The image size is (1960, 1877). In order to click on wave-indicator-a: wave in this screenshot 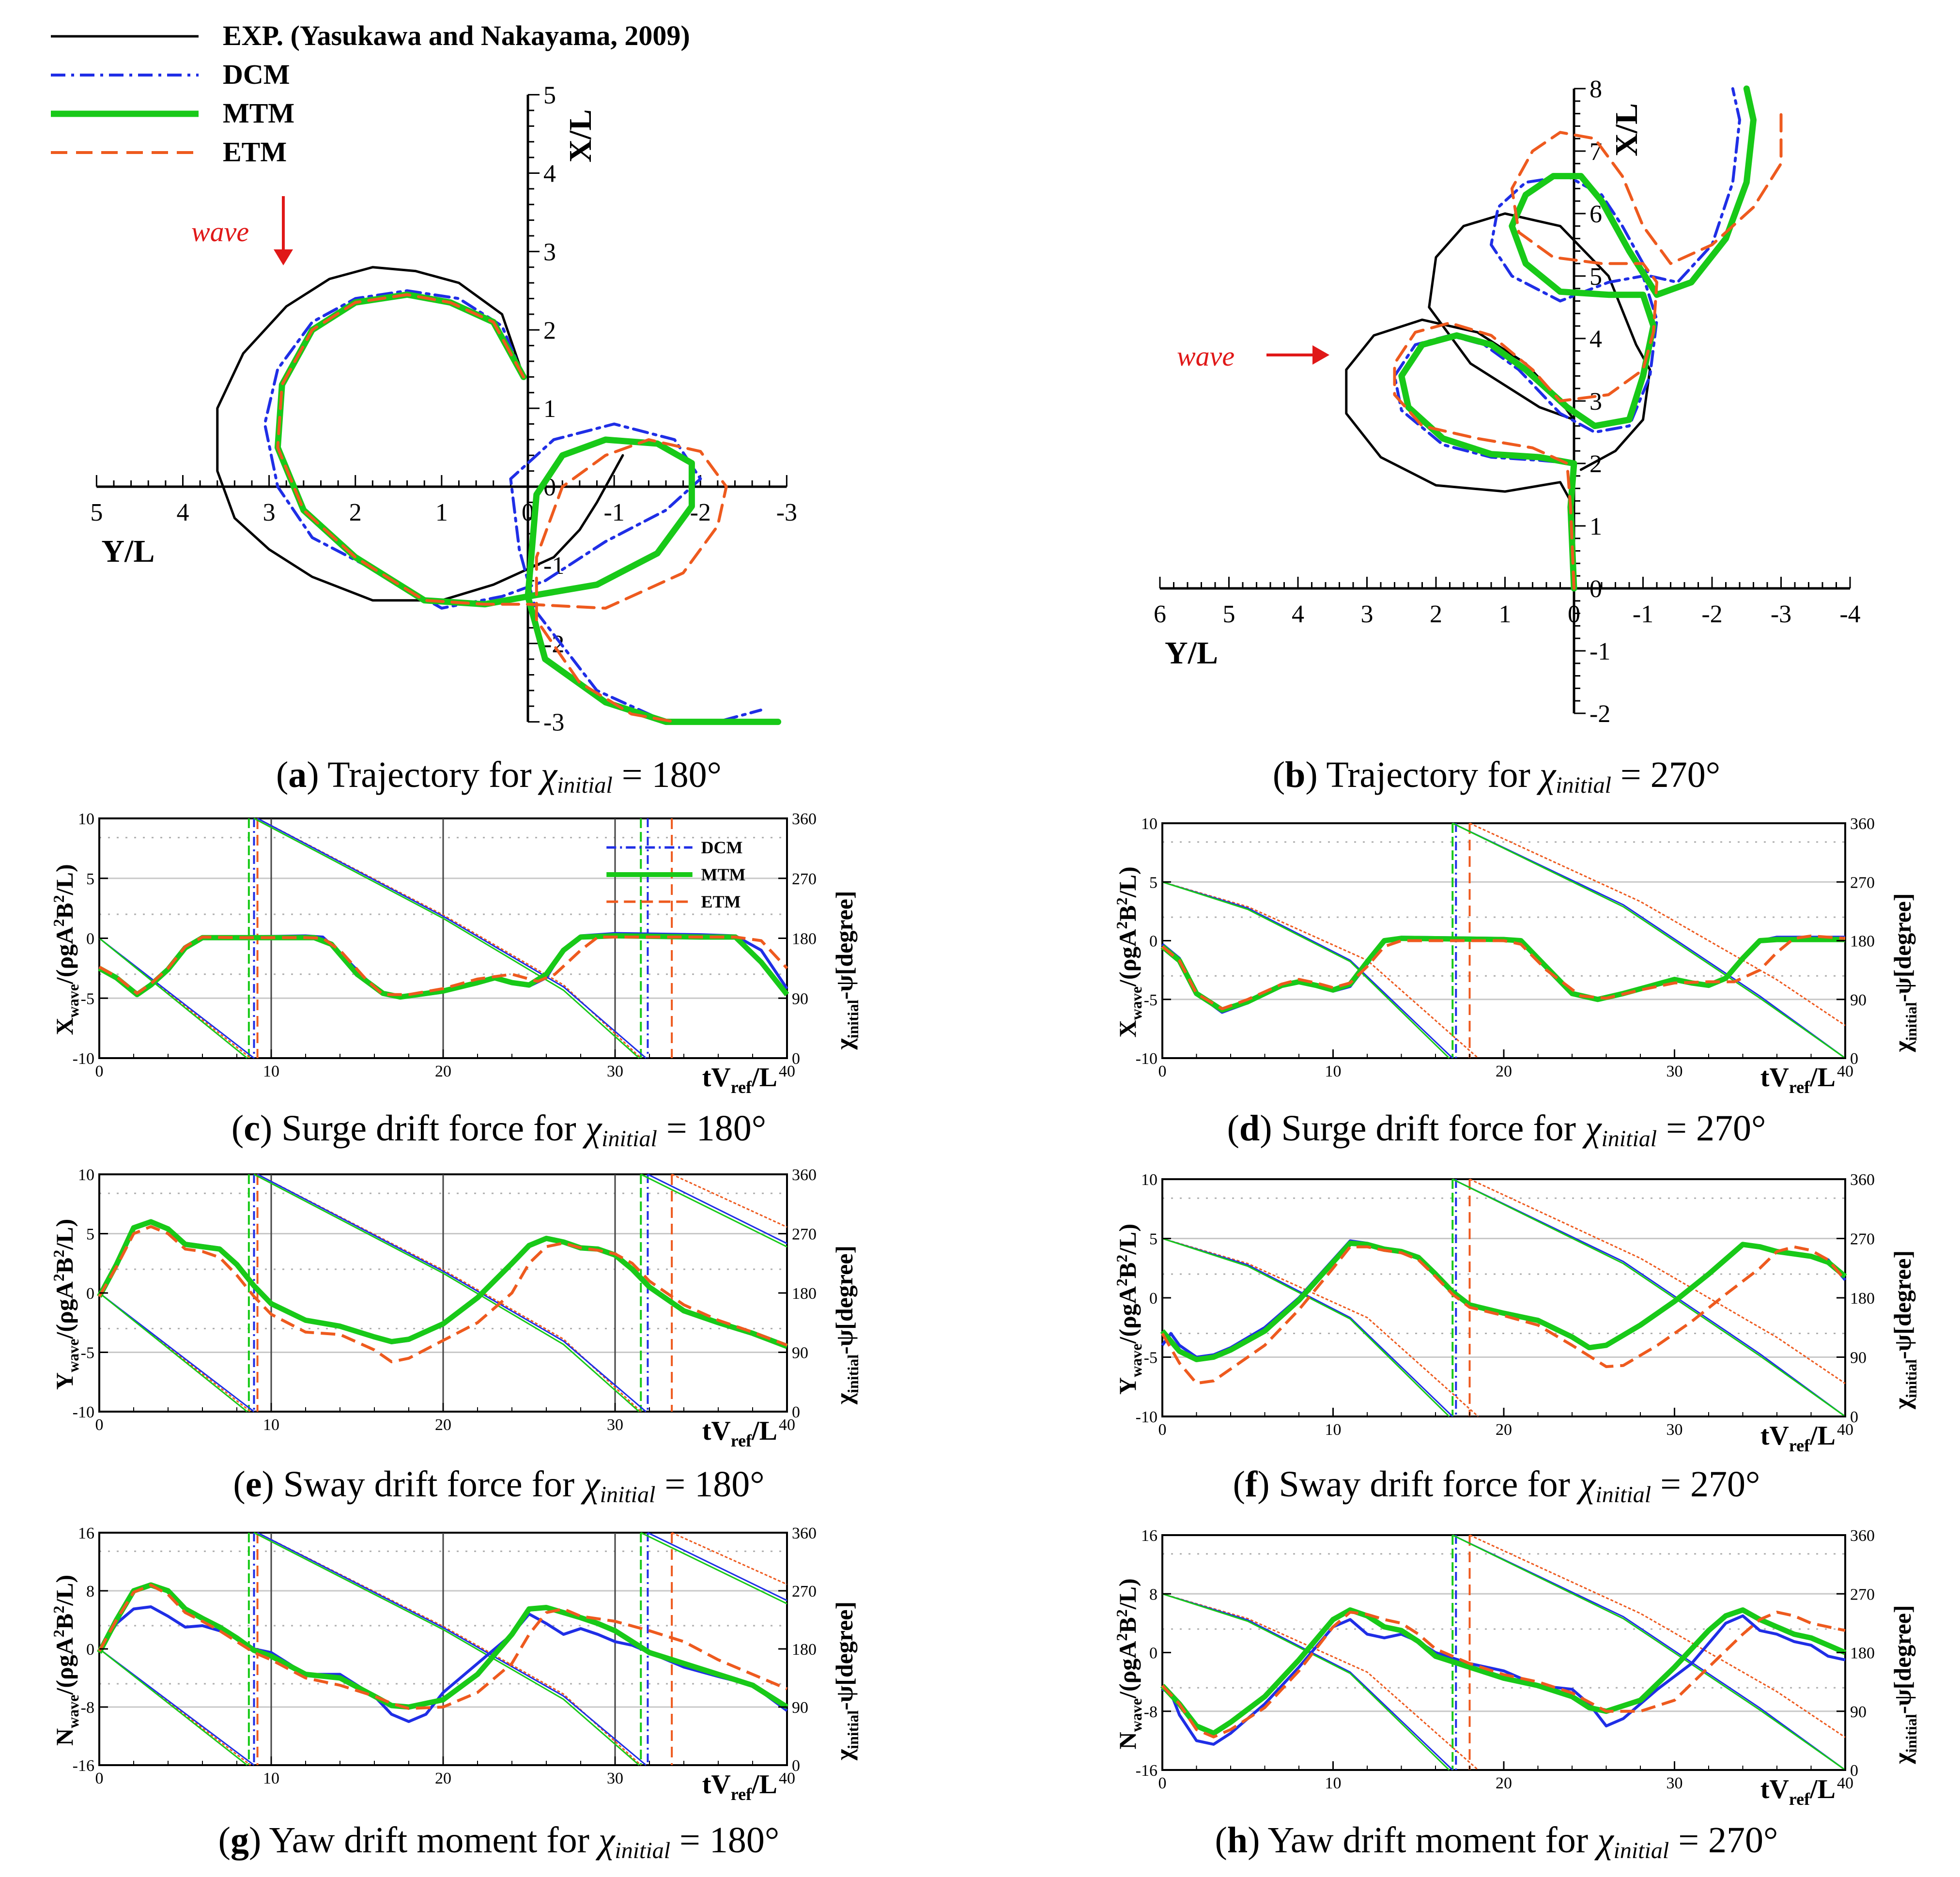, I will do `click(242, 231)`.